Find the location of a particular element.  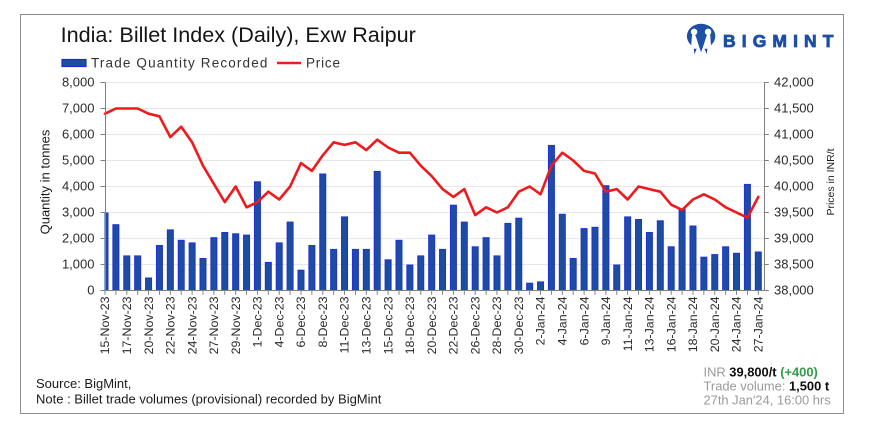

svg-text: 1-Dec-23 is located at coordinates (258, 321).